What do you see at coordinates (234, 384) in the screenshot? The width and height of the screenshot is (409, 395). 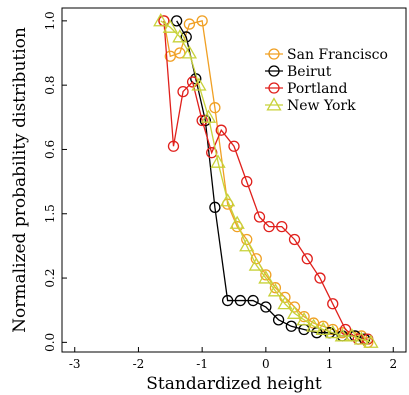 I see `x-axis-title: Standardized height` at bounding box center [234, 384].